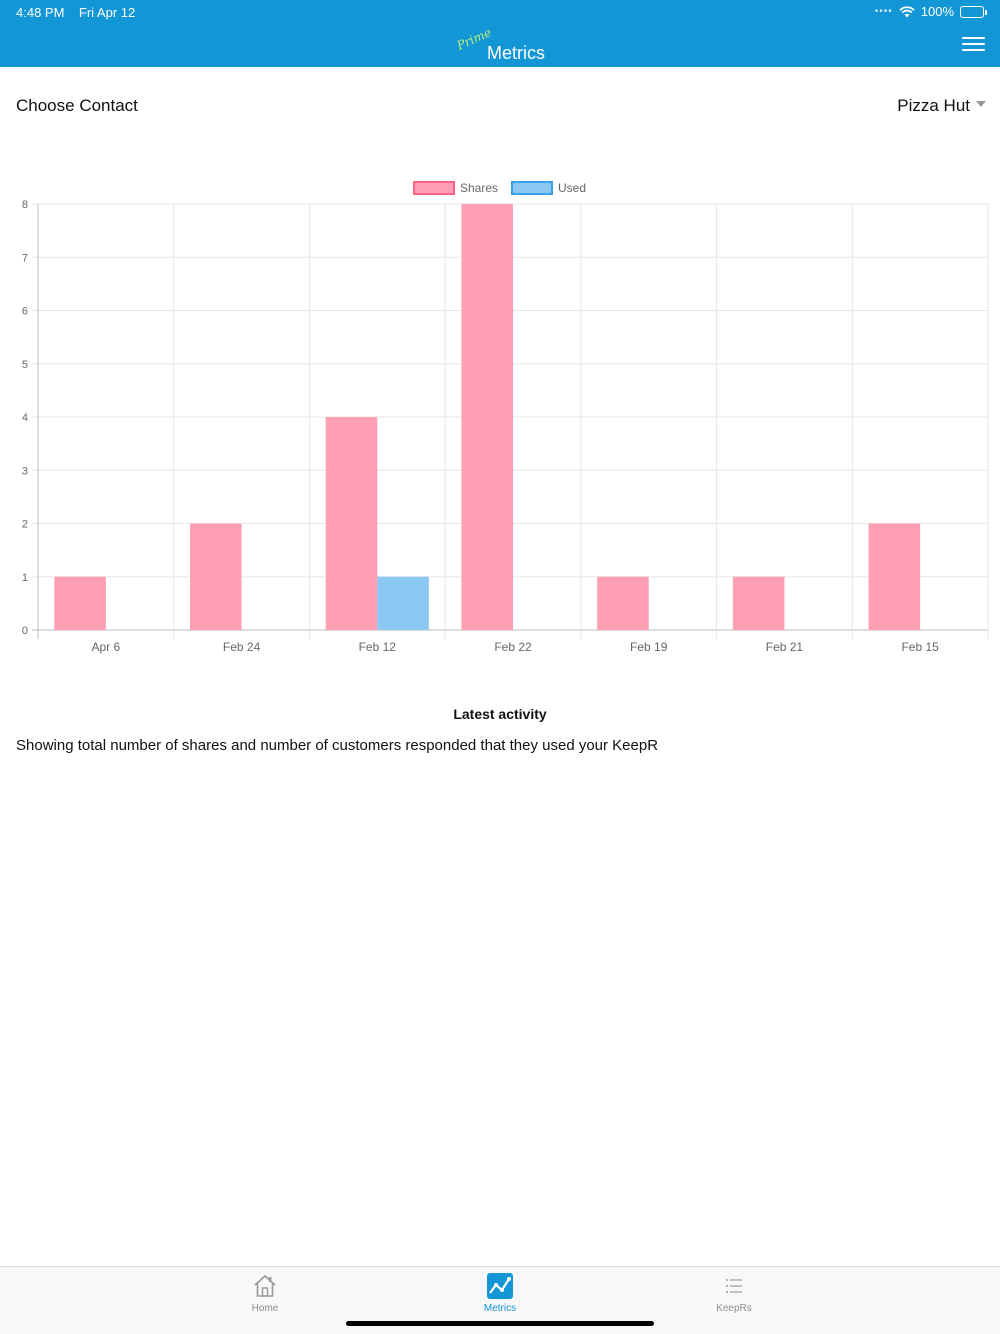  Describe the element at coordinates (25, 312) in the screenshot. I see `y-tick-label: 6` at that location.